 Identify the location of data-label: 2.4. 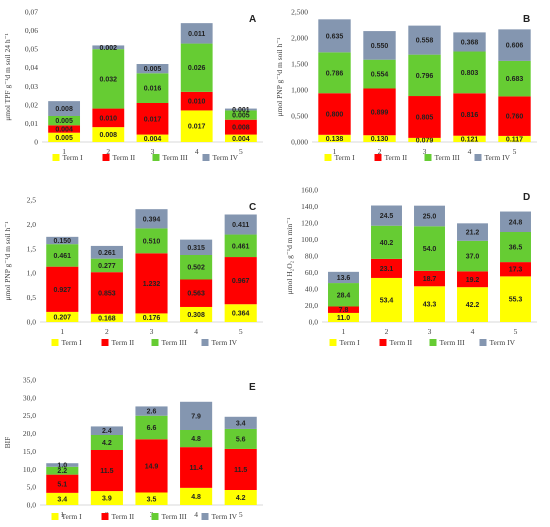
(107, 431).